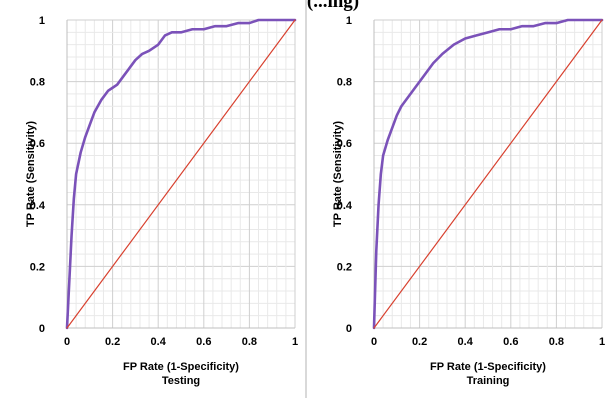  What do you see at coordinates (488, 381) in the screenshot?
I see `chart-title: Training` at bounding box center [488, 381].